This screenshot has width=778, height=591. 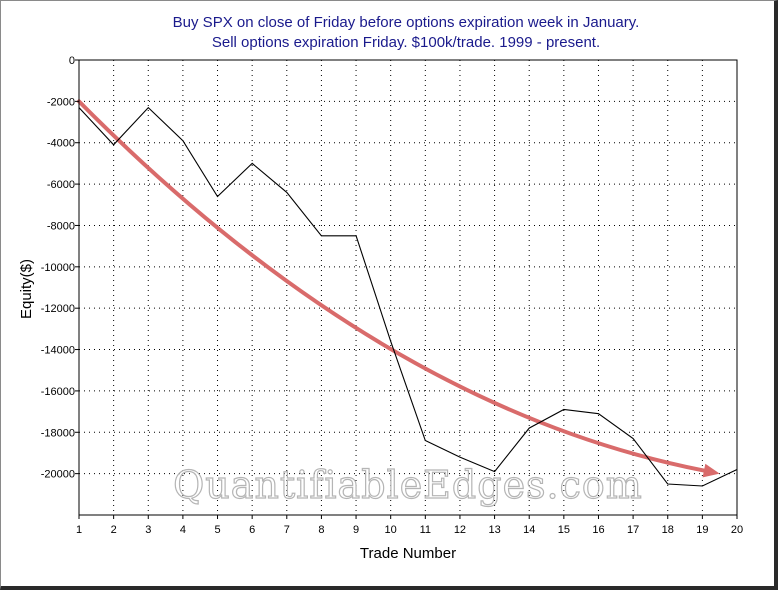 I want to click on y-tick-label: -8000, so click(x=61, y=226).